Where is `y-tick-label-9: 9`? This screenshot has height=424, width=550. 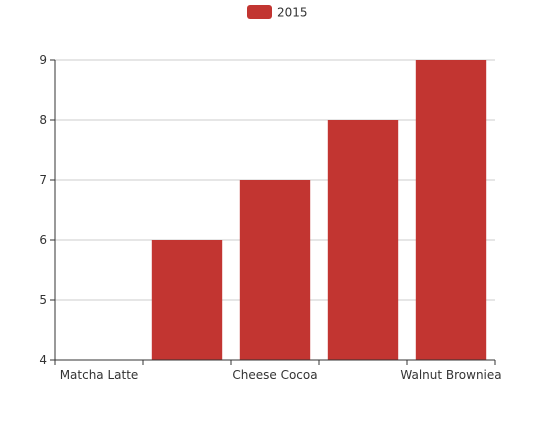 y-tick-label-9: 9 is located at coordinates (43, 60).